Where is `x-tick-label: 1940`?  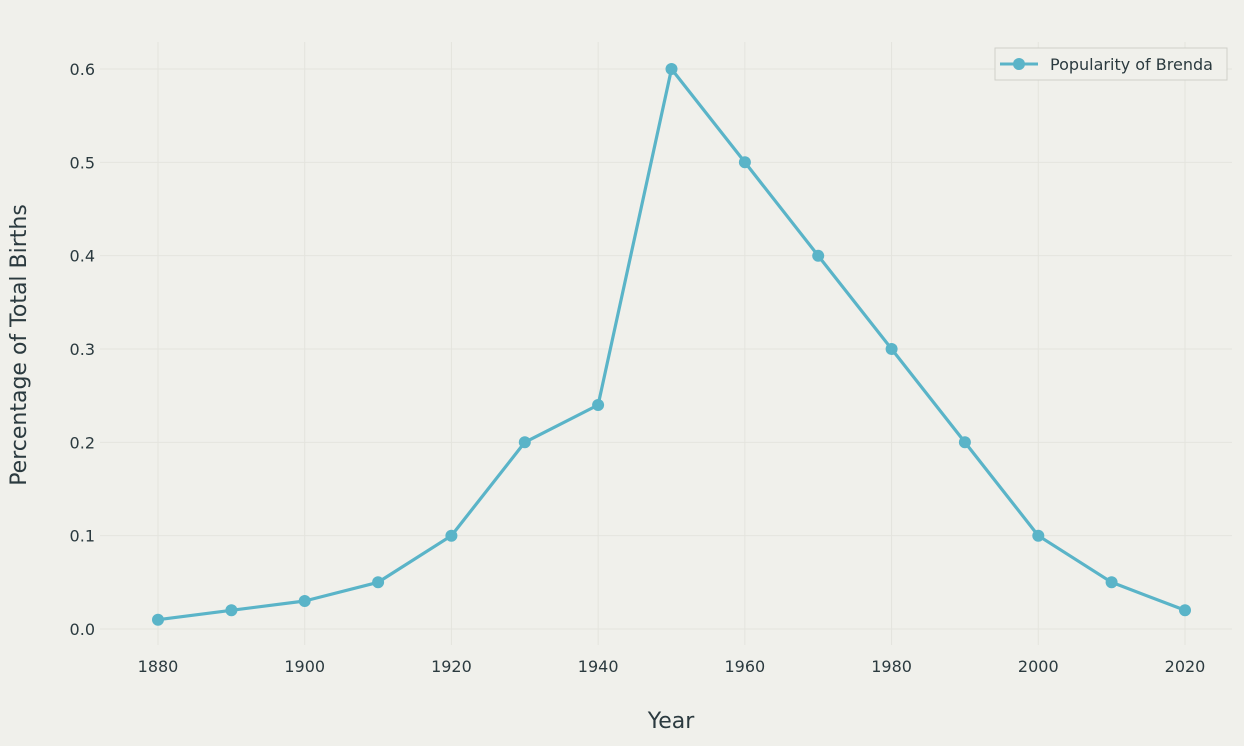 x-tick-label: 1940 is located at coordinates (598, 666).